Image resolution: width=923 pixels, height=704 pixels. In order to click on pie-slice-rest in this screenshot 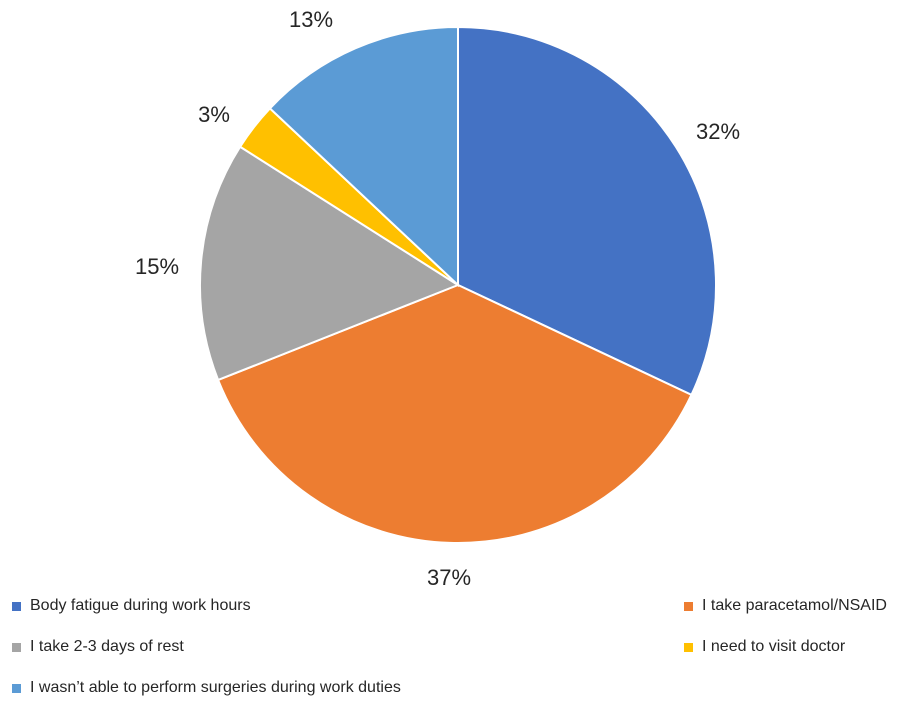, I will do `click(330, 263)`.